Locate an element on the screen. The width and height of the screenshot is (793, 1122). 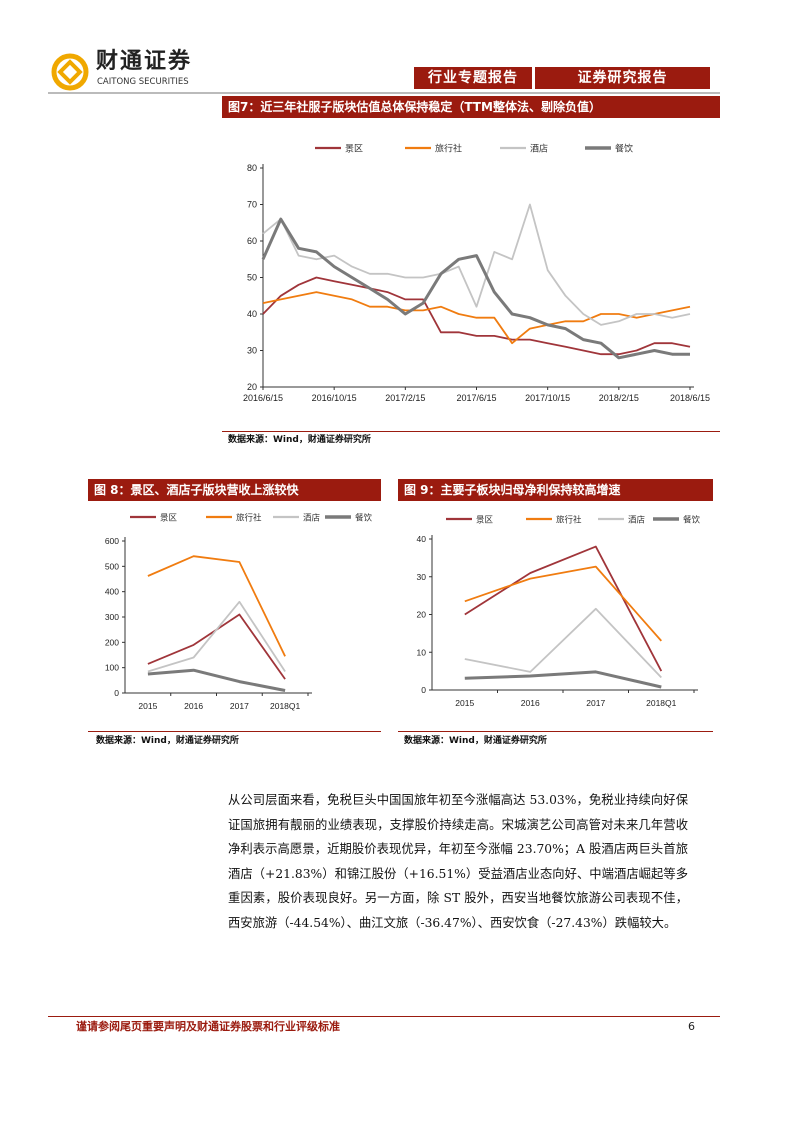
footer-disclaimer: 谨请参阅尾页重要声明及财通证券股票和行业评级标准 is located at coordinates (208, 1026).